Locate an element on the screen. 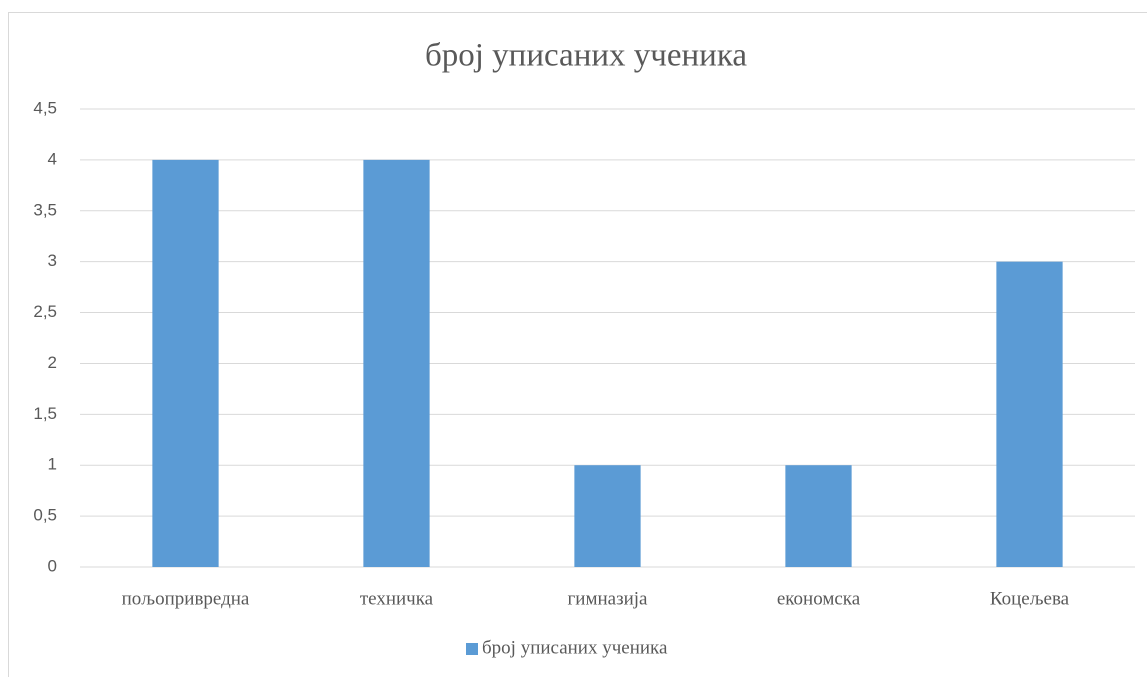 This screenshot has width=1147, height=677. legend-label: број уписаних ученика is located at coordinates (575, 647).